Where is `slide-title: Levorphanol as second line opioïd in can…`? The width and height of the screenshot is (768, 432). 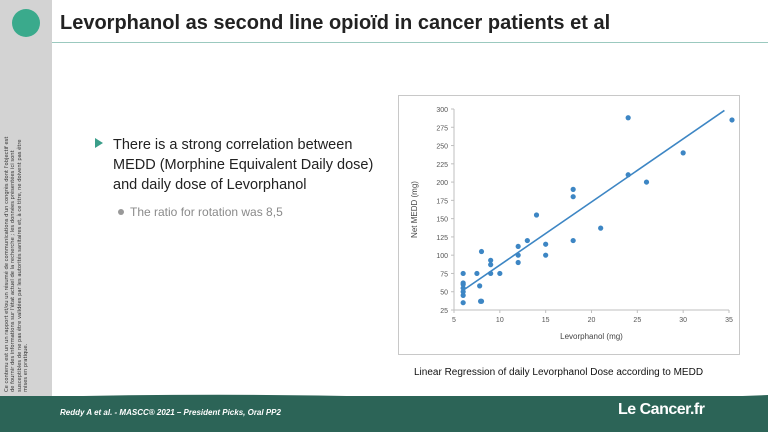
slide-title: Levorphanol as second line opioïd in can… is located at coordinates (335, 23).